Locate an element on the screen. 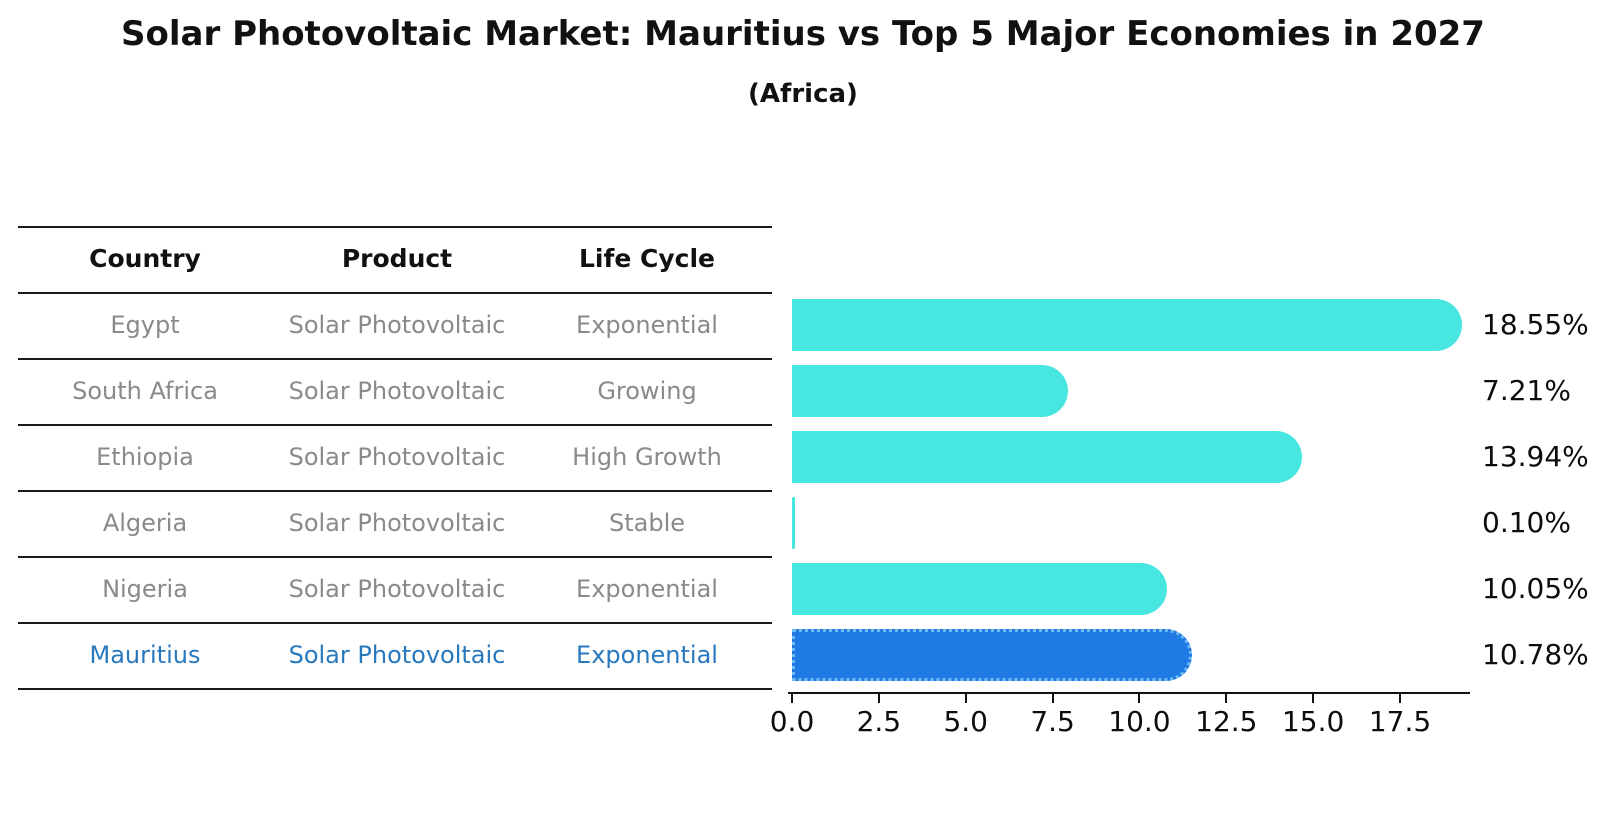 The image size is (1606, 823). cell-country: Egypt is located at coordinates (145, 325).